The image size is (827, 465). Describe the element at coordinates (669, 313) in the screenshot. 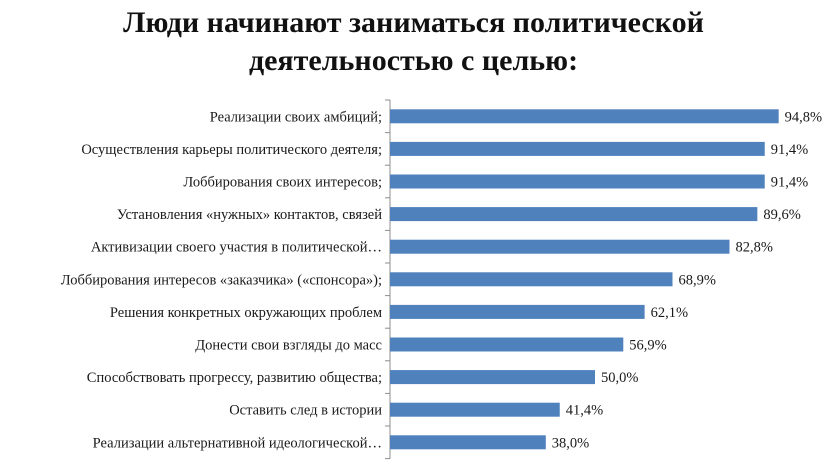

I see `value-label: 62,1%` at that location.